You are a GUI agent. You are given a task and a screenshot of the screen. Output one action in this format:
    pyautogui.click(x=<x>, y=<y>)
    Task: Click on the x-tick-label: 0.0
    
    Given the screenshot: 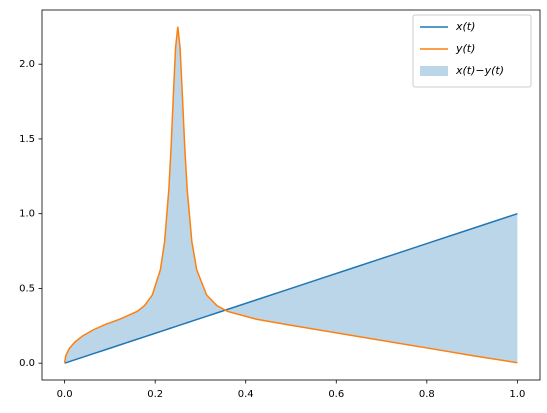 What is the action you would take?
    pyautogui.click(x=65, y=394)
    